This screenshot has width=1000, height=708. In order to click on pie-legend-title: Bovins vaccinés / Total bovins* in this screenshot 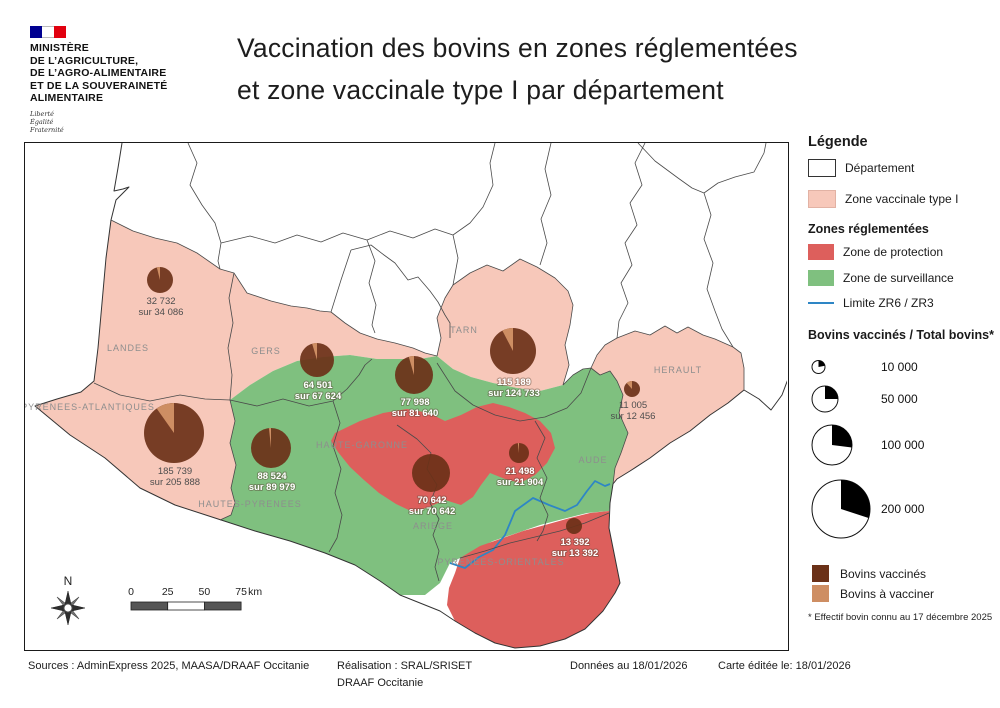, I will do `click(901, 335)`.